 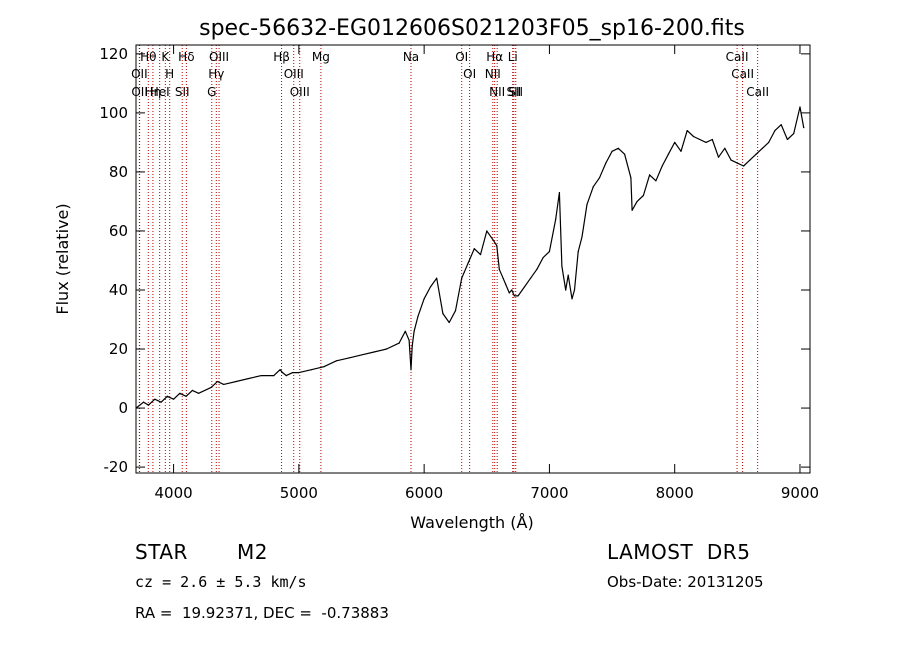 What do you see at coordinates (118, 349) in the screenshot?
I see `y-tick-label: 20` at bounding box center [118, 349].